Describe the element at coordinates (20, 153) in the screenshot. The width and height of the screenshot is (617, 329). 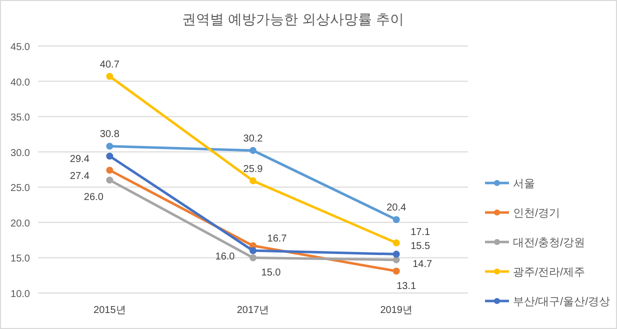
I see `y-tick-label: 30.0` at that location.